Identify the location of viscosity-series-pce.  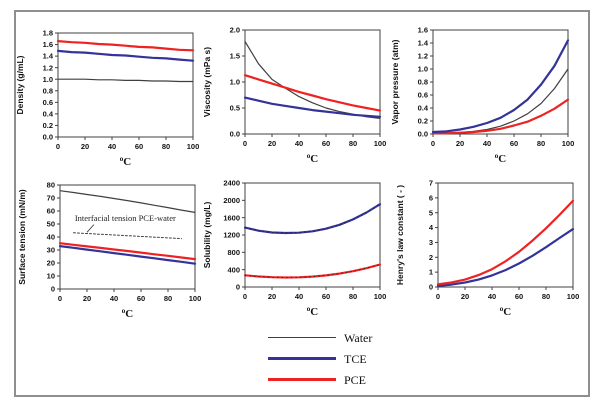
(312, 93).